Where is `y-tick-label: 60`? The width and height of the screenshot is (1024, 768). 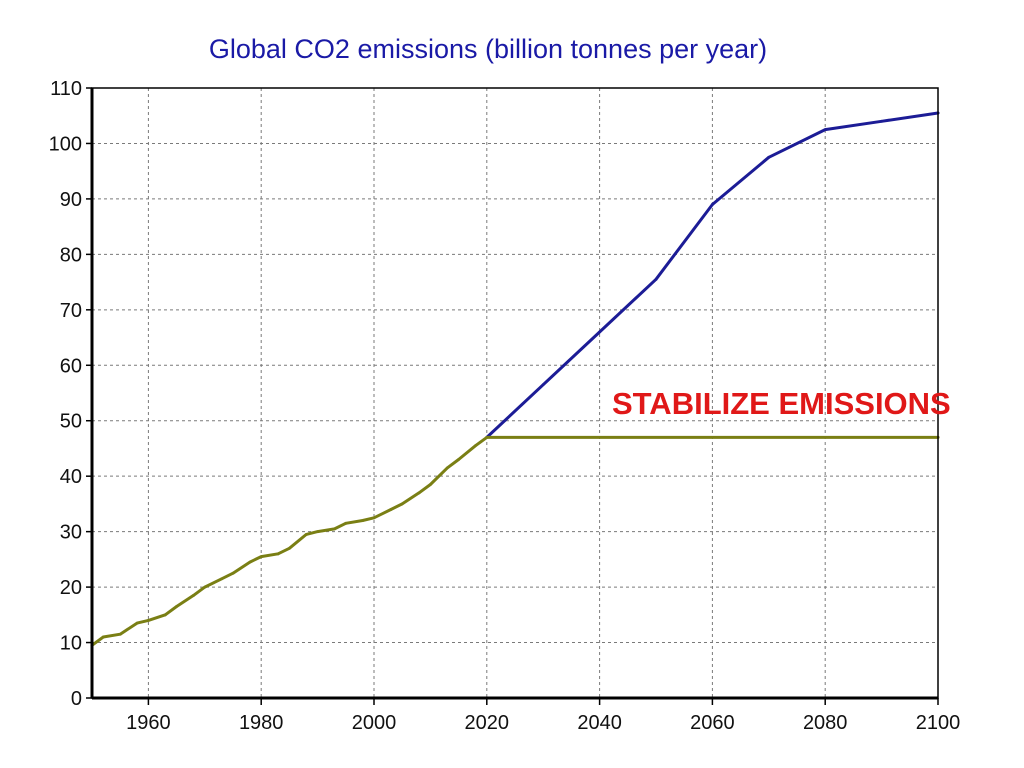
y-tick-label: 60 is located at coordinates (71, 366).